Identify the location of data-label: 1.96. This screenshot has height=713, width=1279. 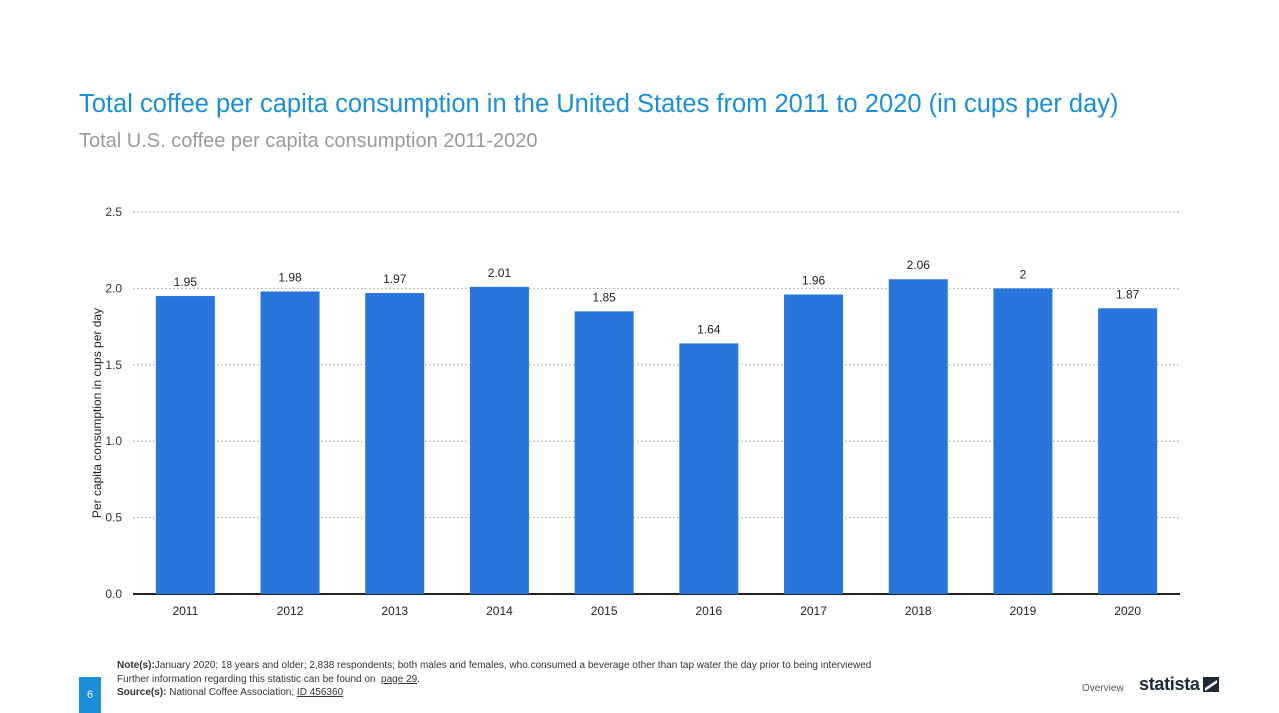
(814, 281).